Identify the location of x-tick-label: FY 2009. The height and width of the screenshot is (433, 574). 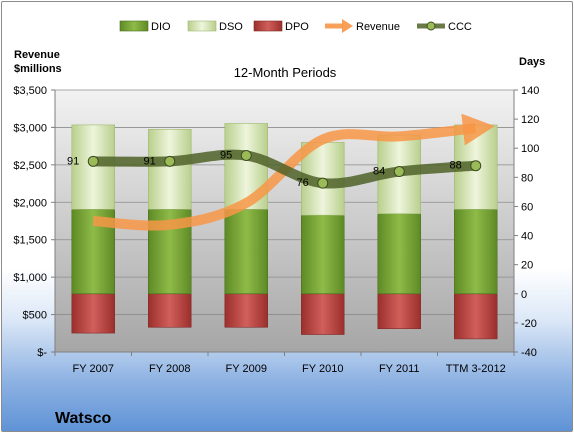
(246, 369).